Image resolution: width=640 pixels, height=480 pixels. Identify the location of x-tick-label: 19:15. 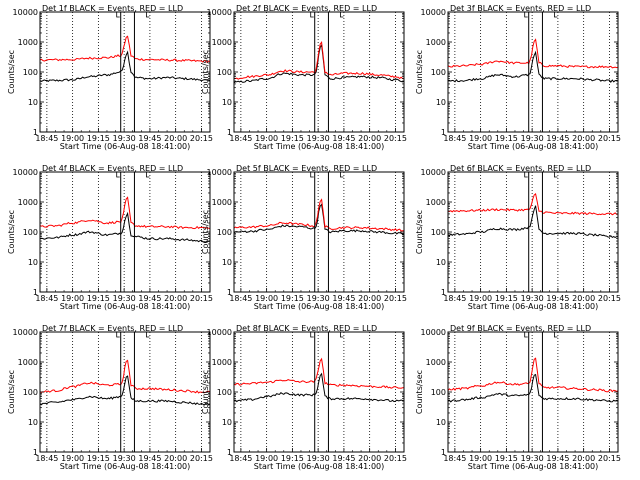
(98, 298).